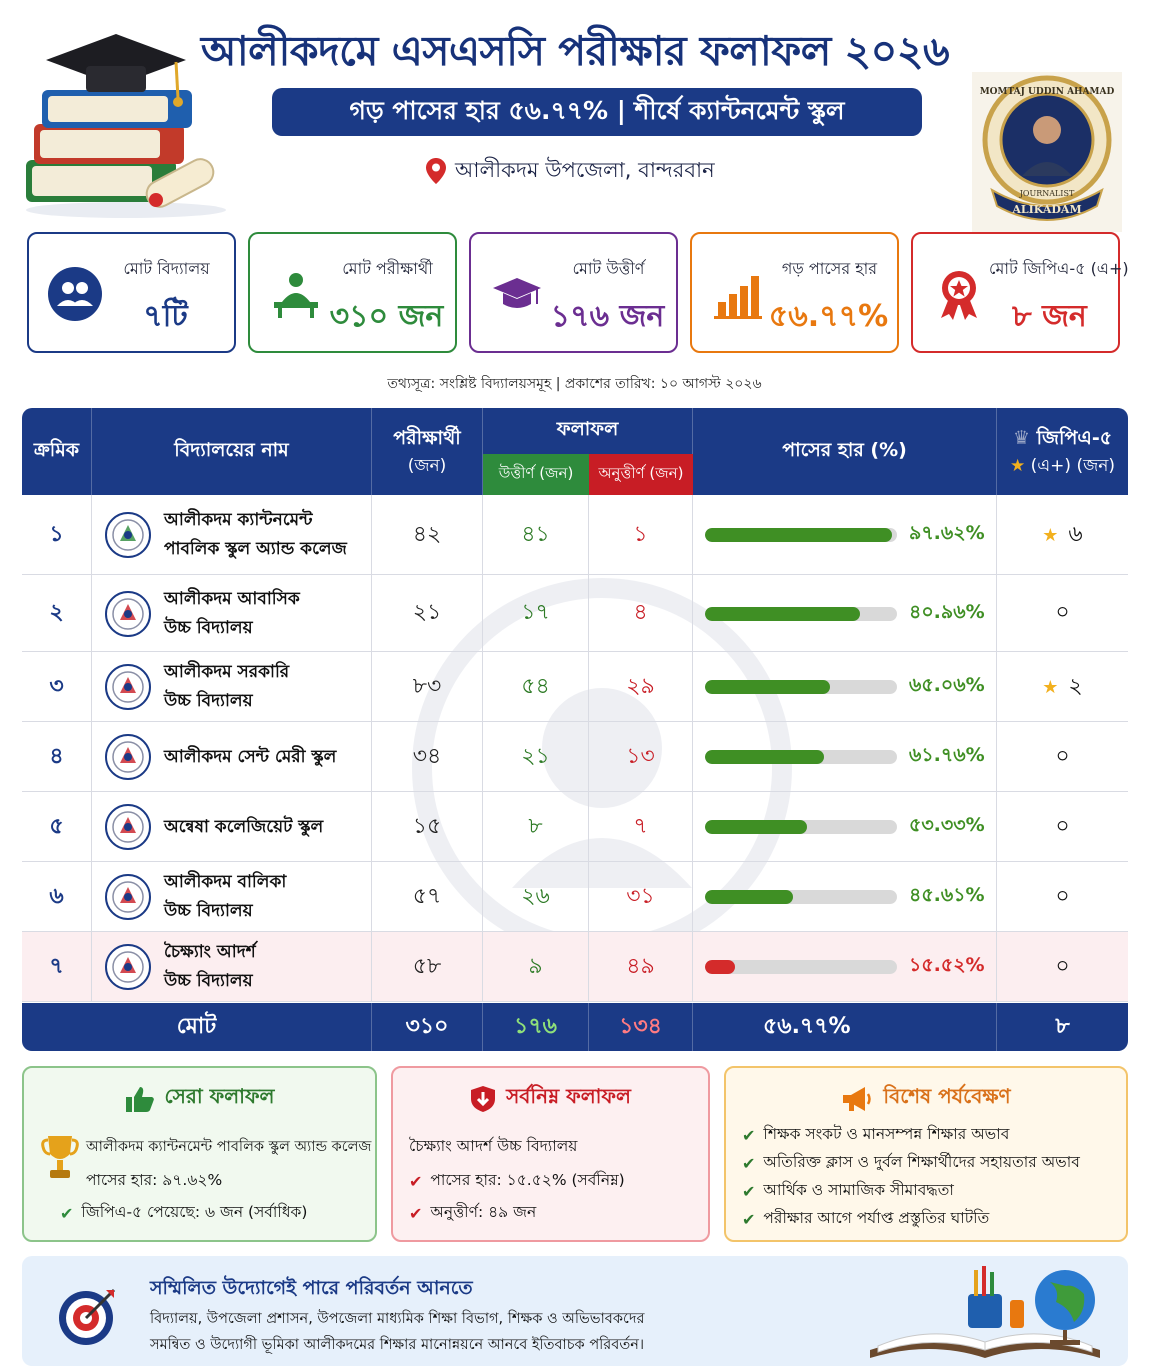  Describe the element at coordinates (427, 827) in the screenshot. I see `cell-examinees: ১৫` at that location.